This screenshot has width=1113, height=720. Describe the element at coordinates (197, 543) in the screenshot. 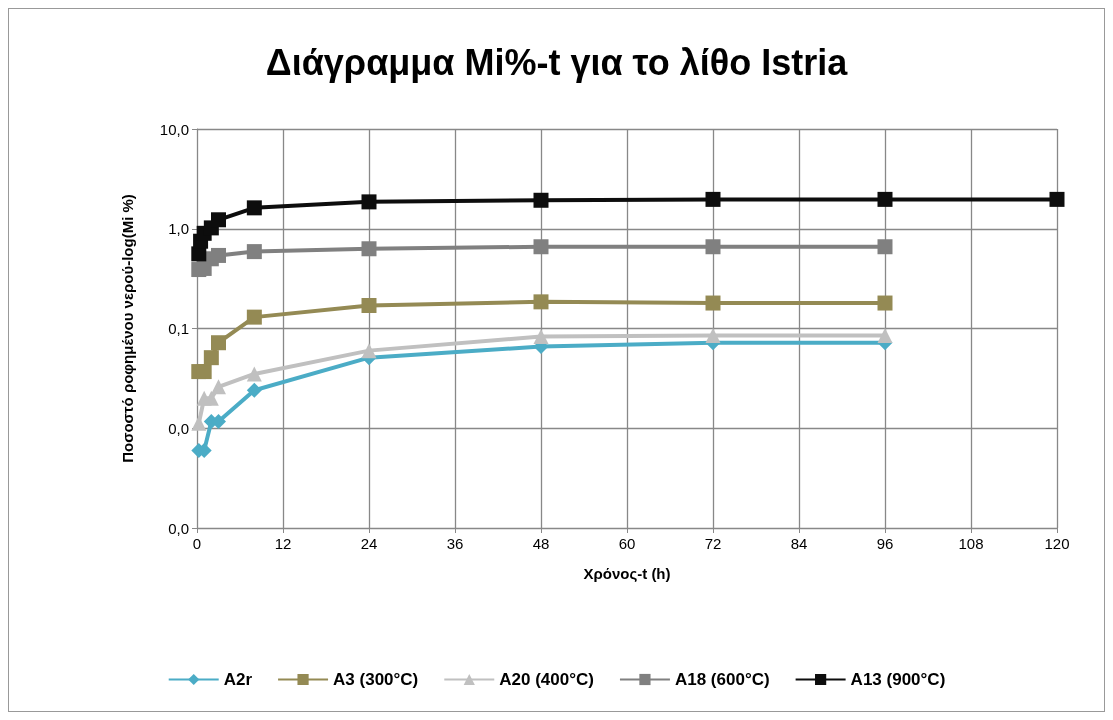

I see `x-tick-label: 0` at that location.